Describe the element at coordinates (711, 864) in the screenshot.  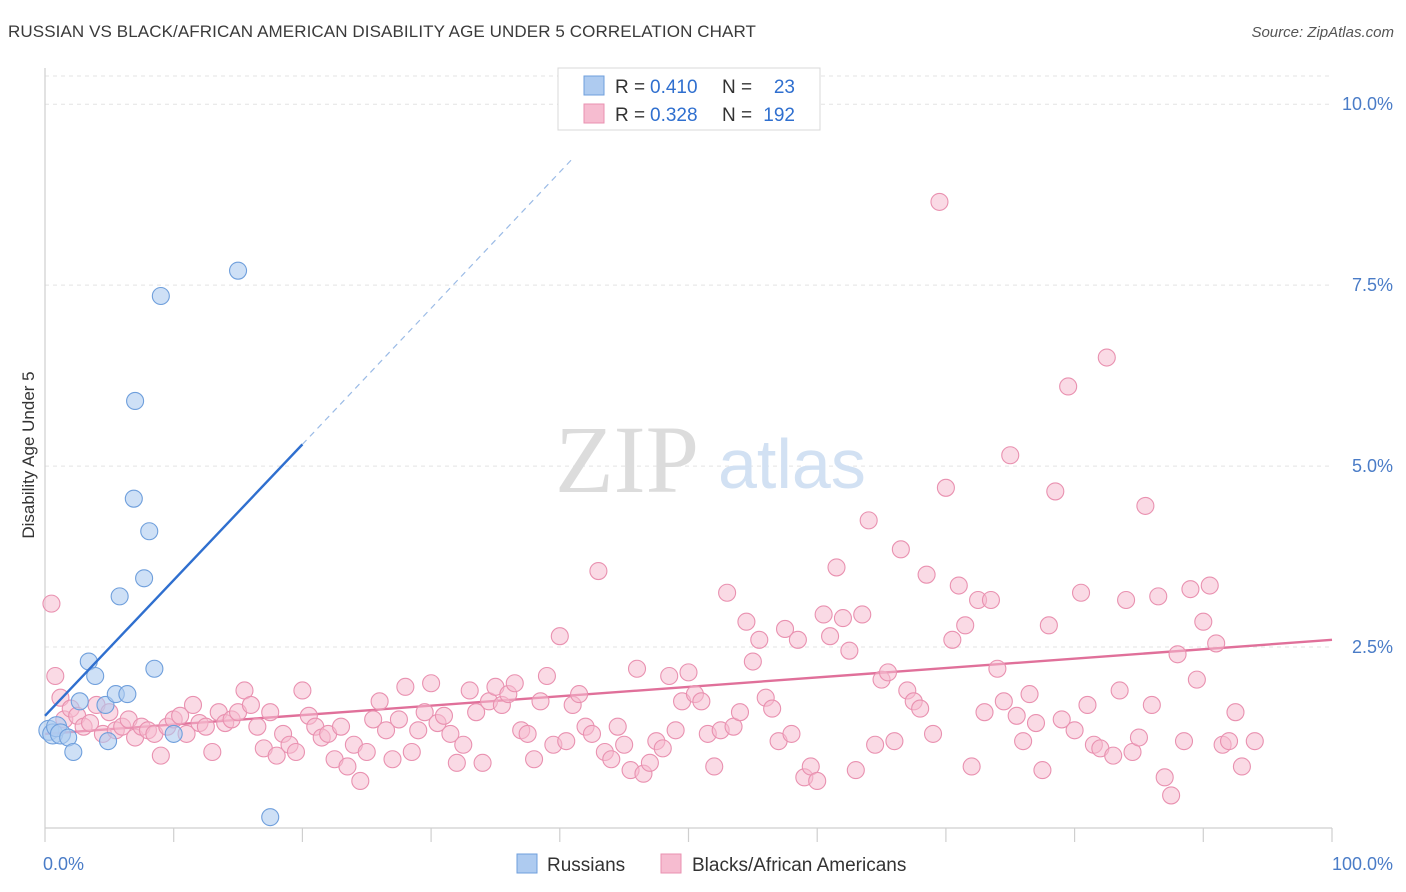
I see `series-legend: Russians Blacks/African Americans` at that location.